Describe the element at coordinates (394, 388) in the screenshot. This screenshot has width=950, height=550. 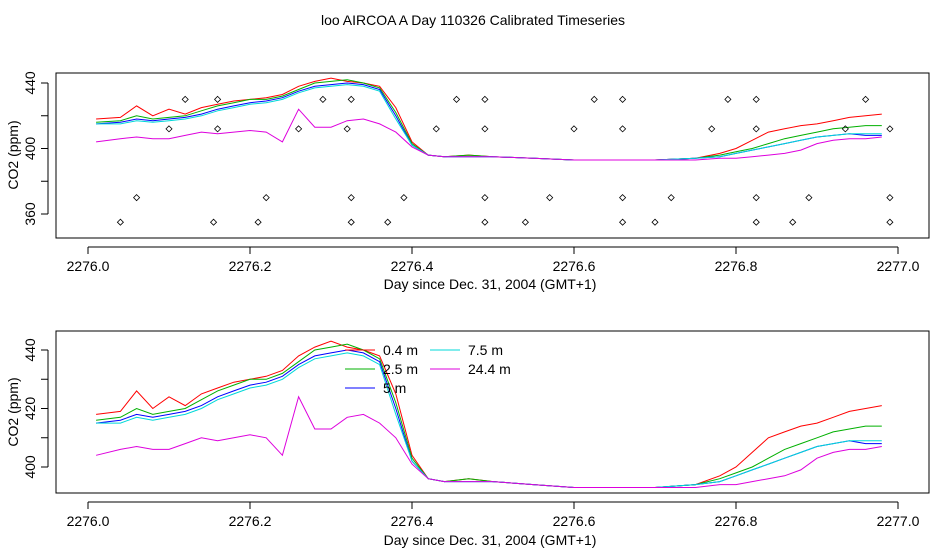
I see `legend-label: 5 m` at that location.